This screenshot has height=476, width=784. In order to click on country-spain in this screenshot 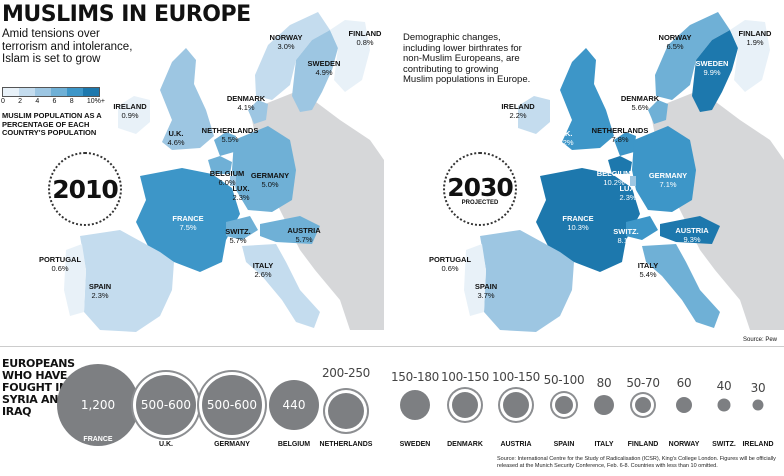, I will do `click(127, 281)`.